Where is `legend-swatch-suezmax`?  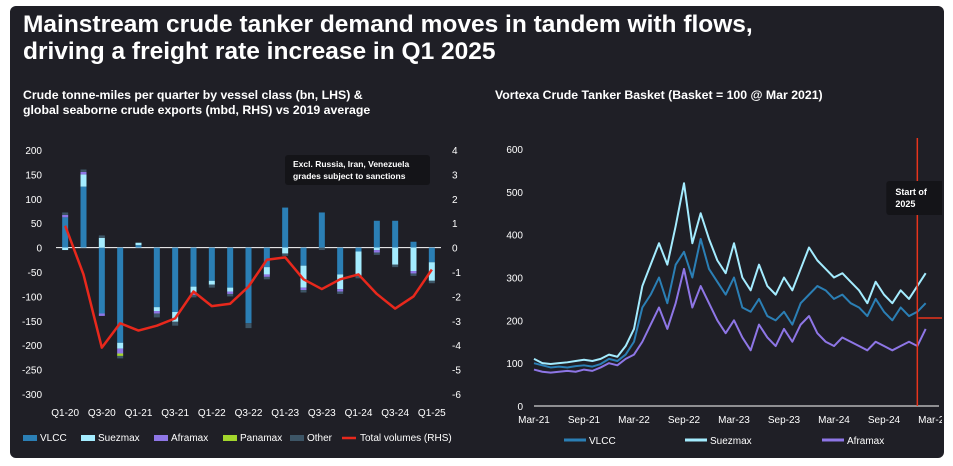
legend-swatch-suezmax is located at coordinates (88, 438).